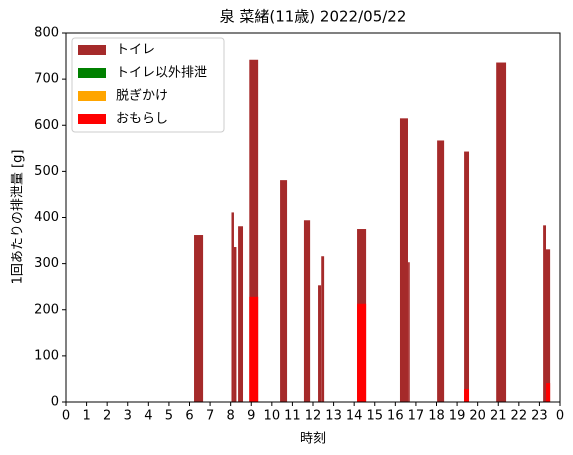  What do you see at coordinates (148, 85) in the screenshot?
I see `legend-frame` at bounding box center [148, 85].